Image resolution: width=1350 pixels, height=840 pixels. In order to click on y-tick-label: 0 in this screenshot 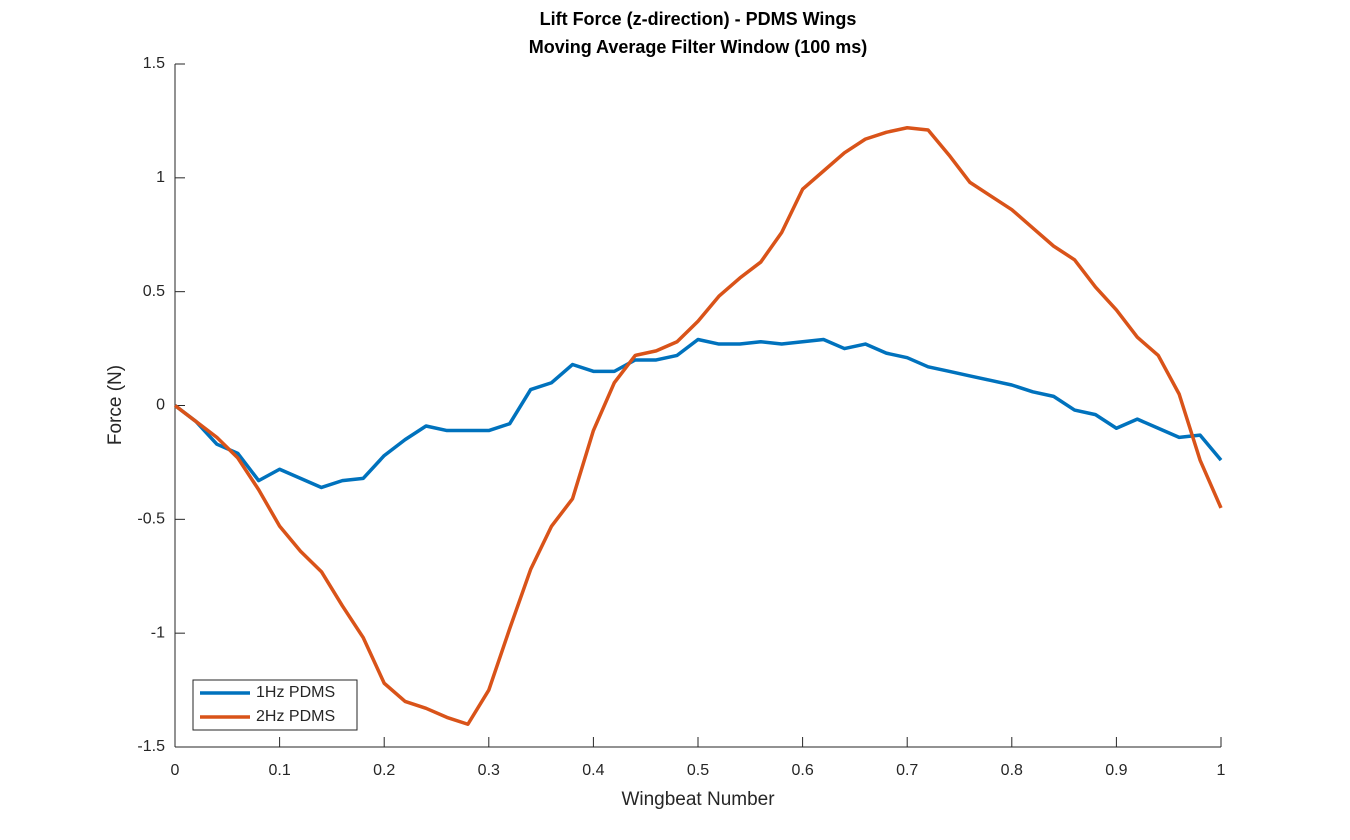, I will do `click(160, 405)`.